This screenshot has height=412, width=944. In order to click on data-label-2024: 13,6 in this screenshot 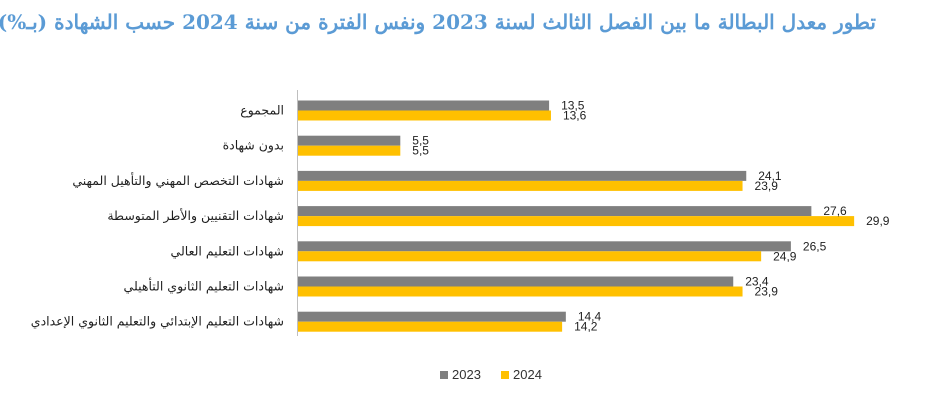, I will do `click(575, 116)`.